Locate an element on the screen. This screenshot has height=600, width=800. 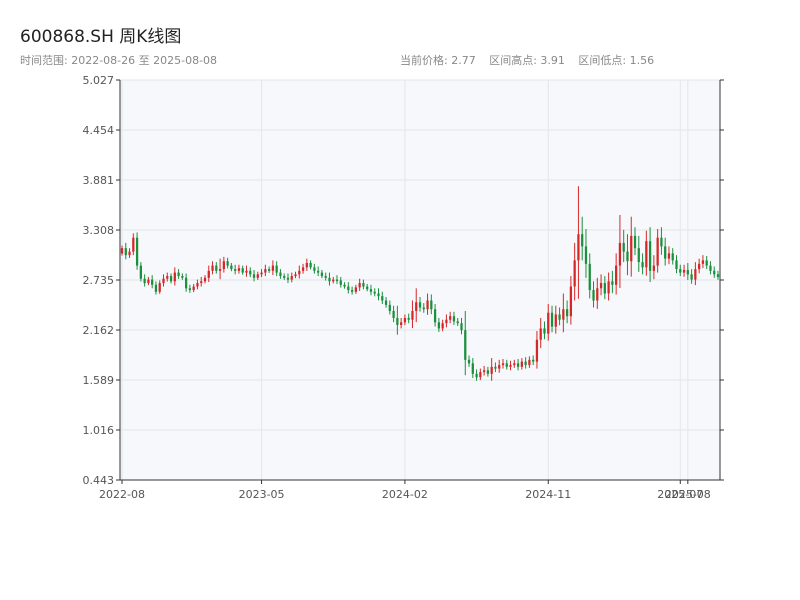
y-tick-label: 1.016 is located at coordinates (99, 430).